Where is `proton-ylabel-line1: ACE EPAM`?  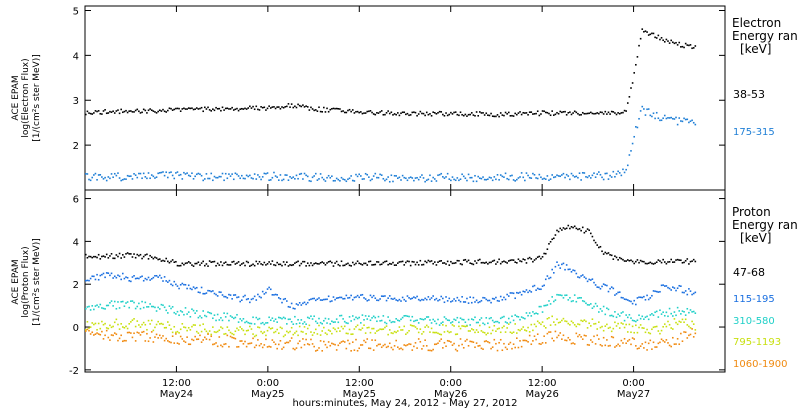
proton-ylabel-line1: ACE EPAM is located at coordinates (16, 281).